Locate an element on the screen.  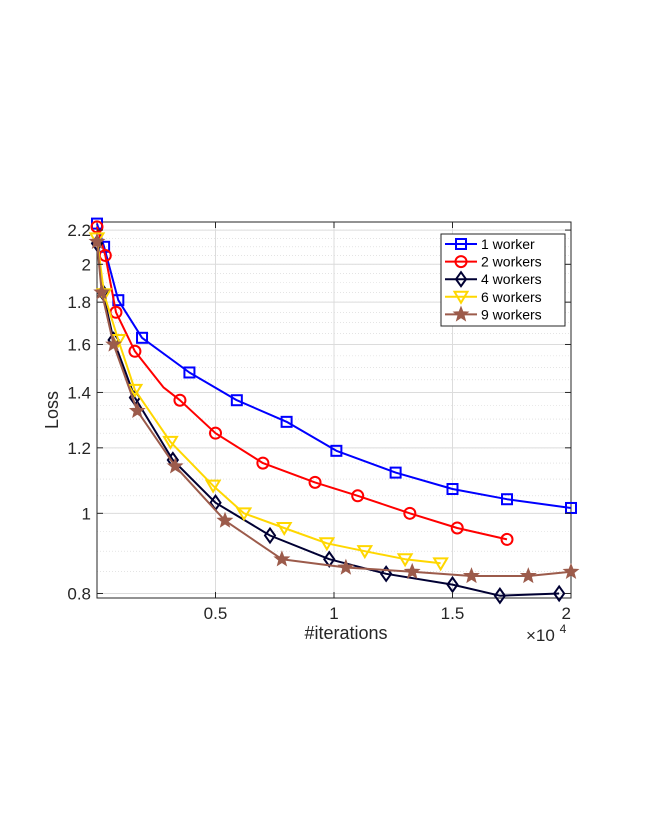
legend-item: 2 workers is located at coordinates (493, 262).